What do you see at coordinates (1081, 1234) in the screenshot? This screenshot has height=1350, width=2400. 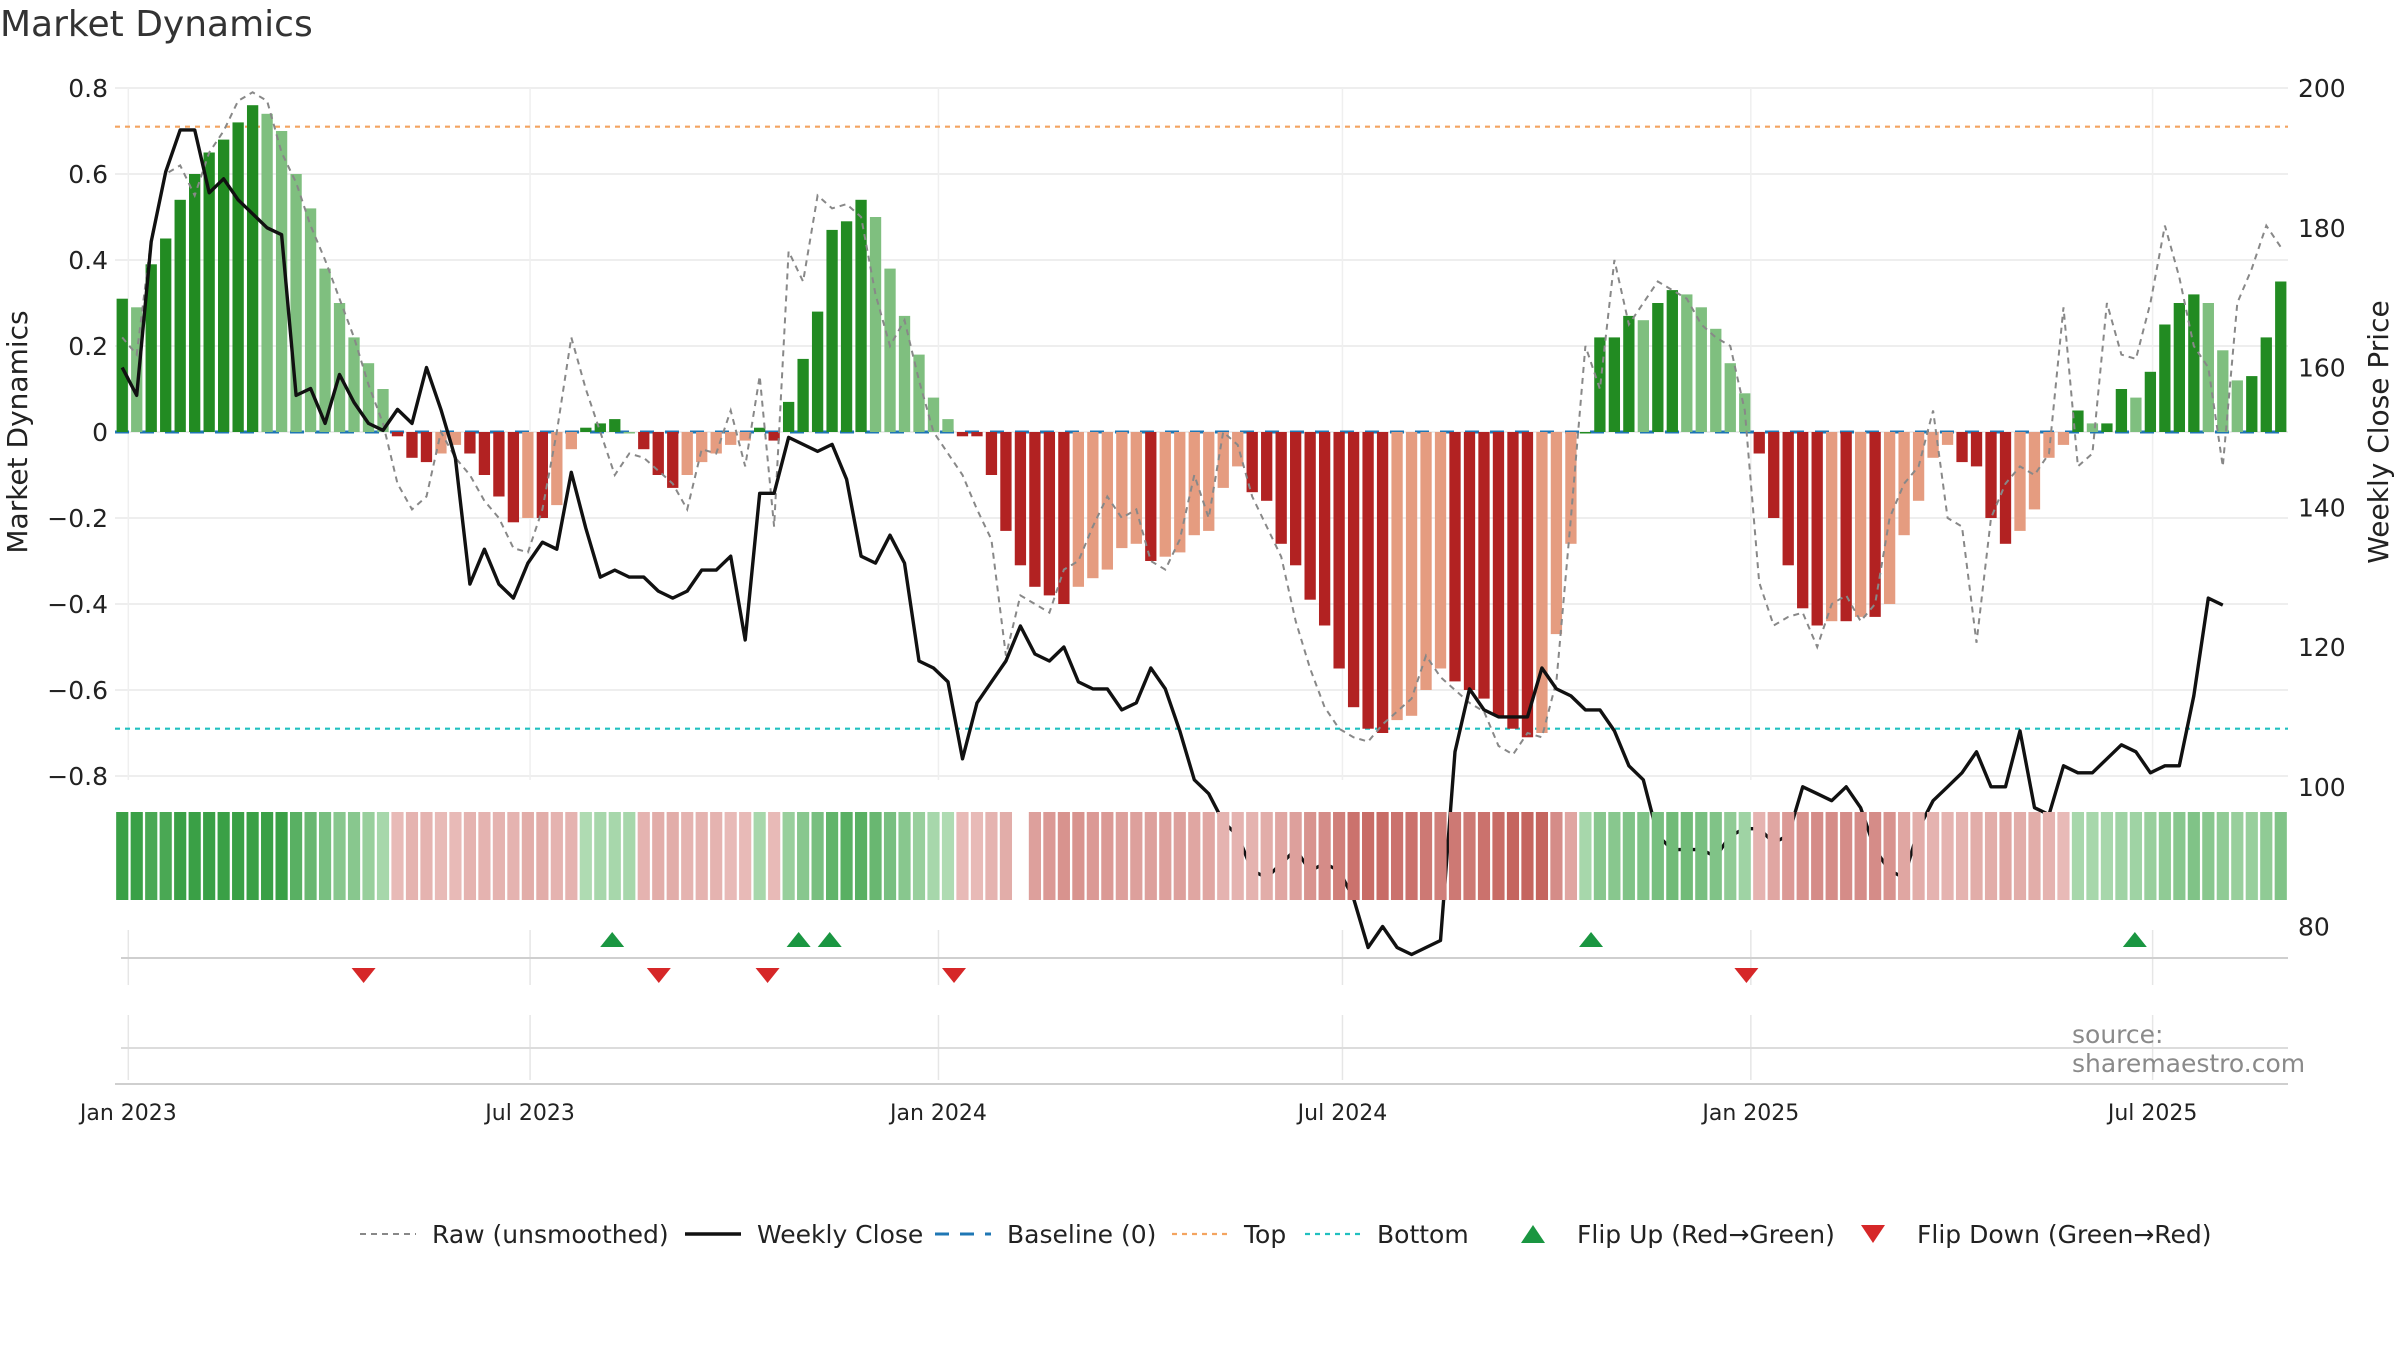 I see `legend-label: Baseline (0)` at bounding box center [1081, 1234].